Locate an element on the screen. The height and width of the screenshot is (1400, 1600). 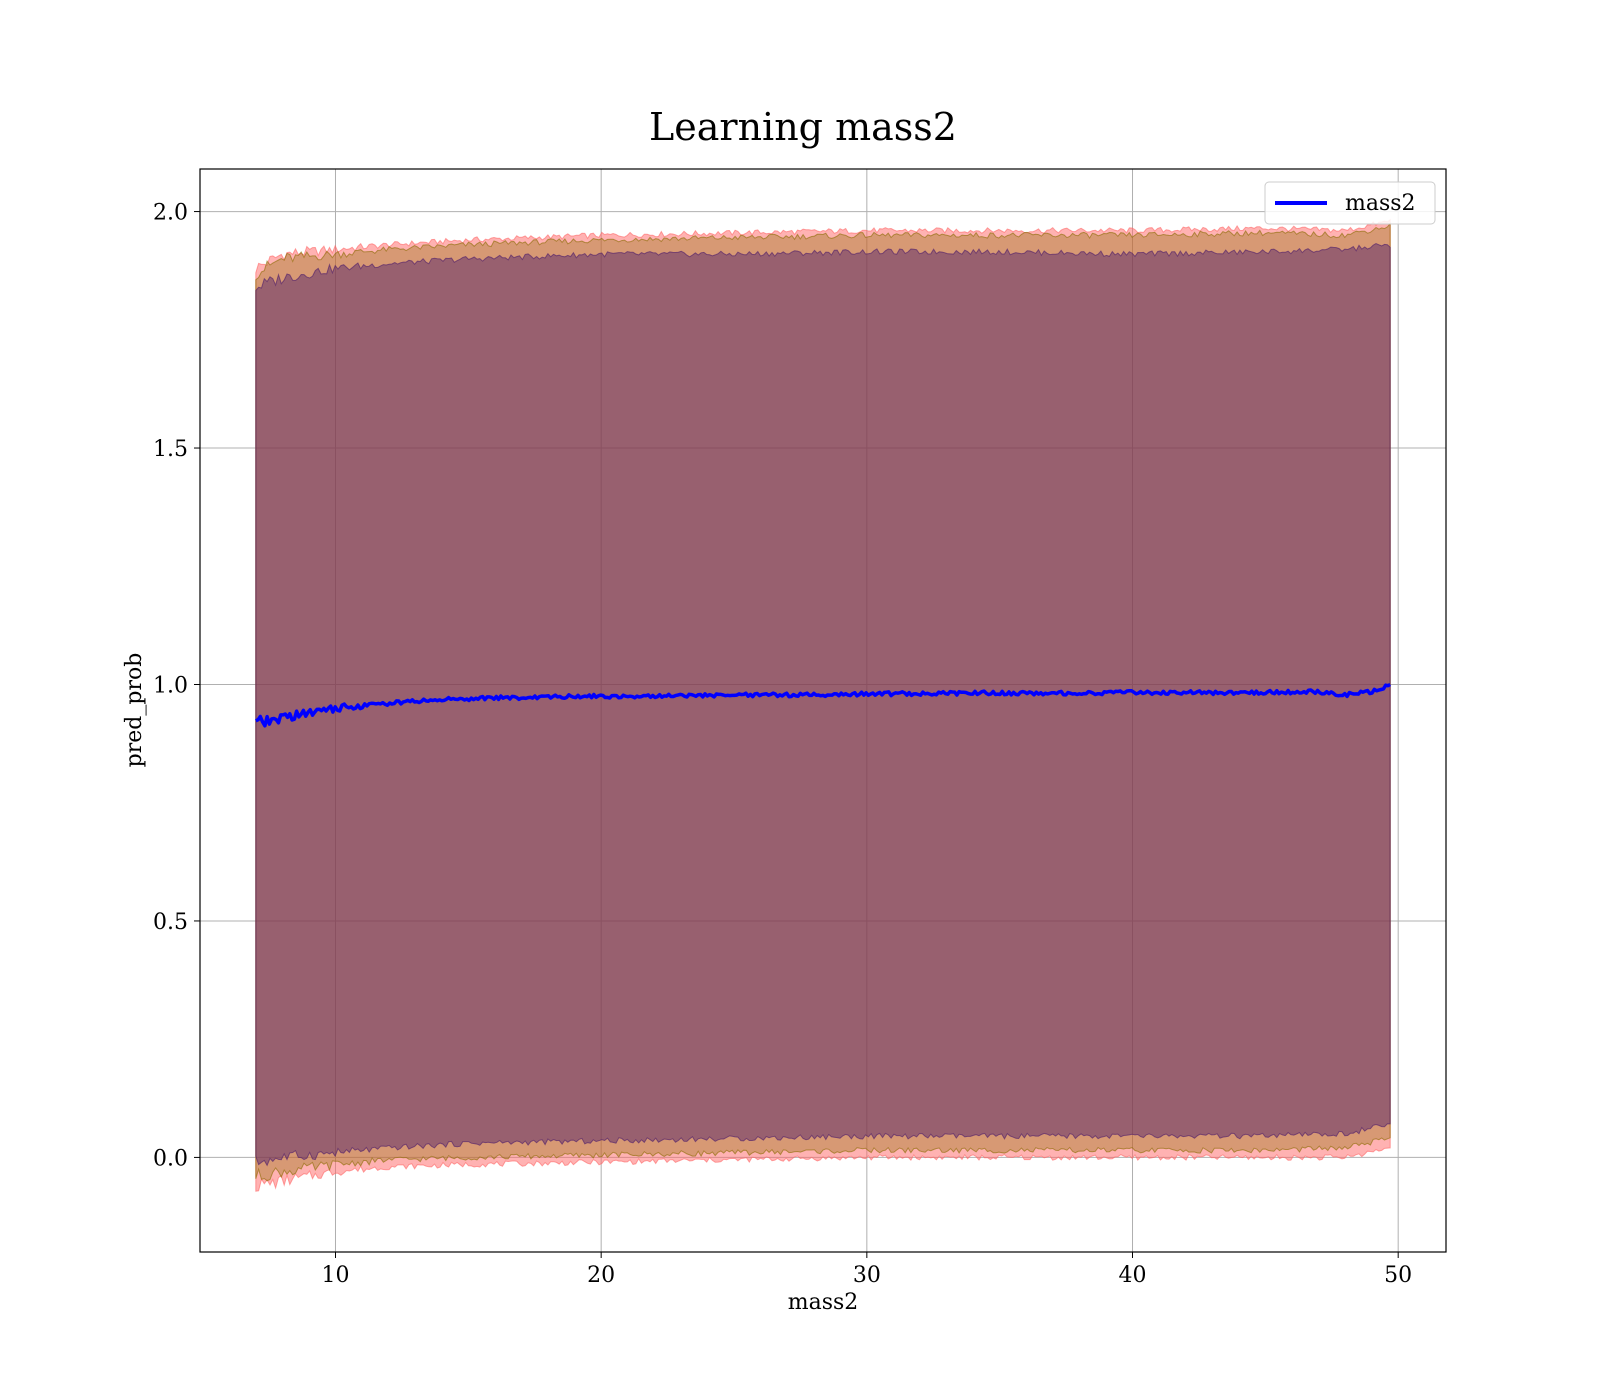
legend: mass2 is located at coordinates (1350, 203).